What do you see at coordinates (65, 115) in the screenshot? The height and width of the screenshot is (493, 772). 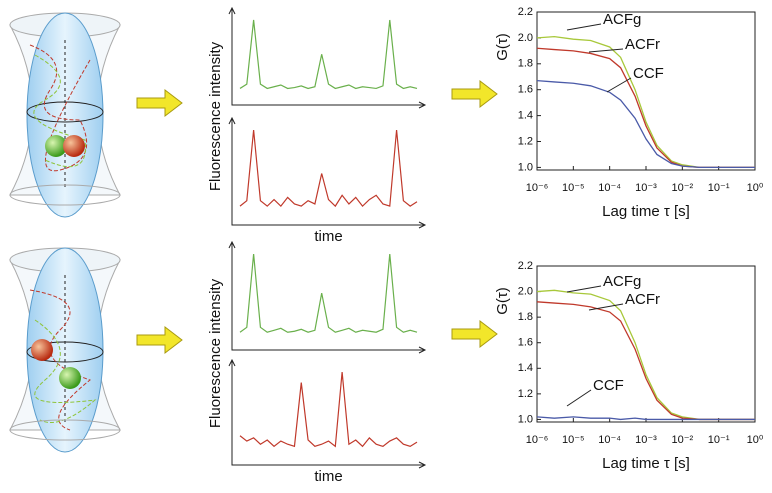 I see `illustration-top` at bounding box center [65, 115].